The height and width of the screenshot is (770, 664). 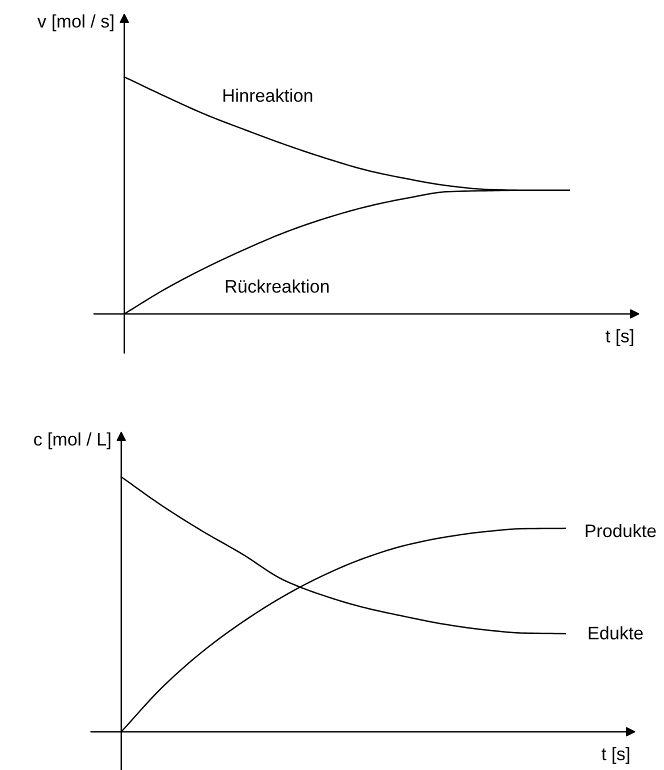 I want to click on series-label: Rückreaktion, so click(x=277, y=286).